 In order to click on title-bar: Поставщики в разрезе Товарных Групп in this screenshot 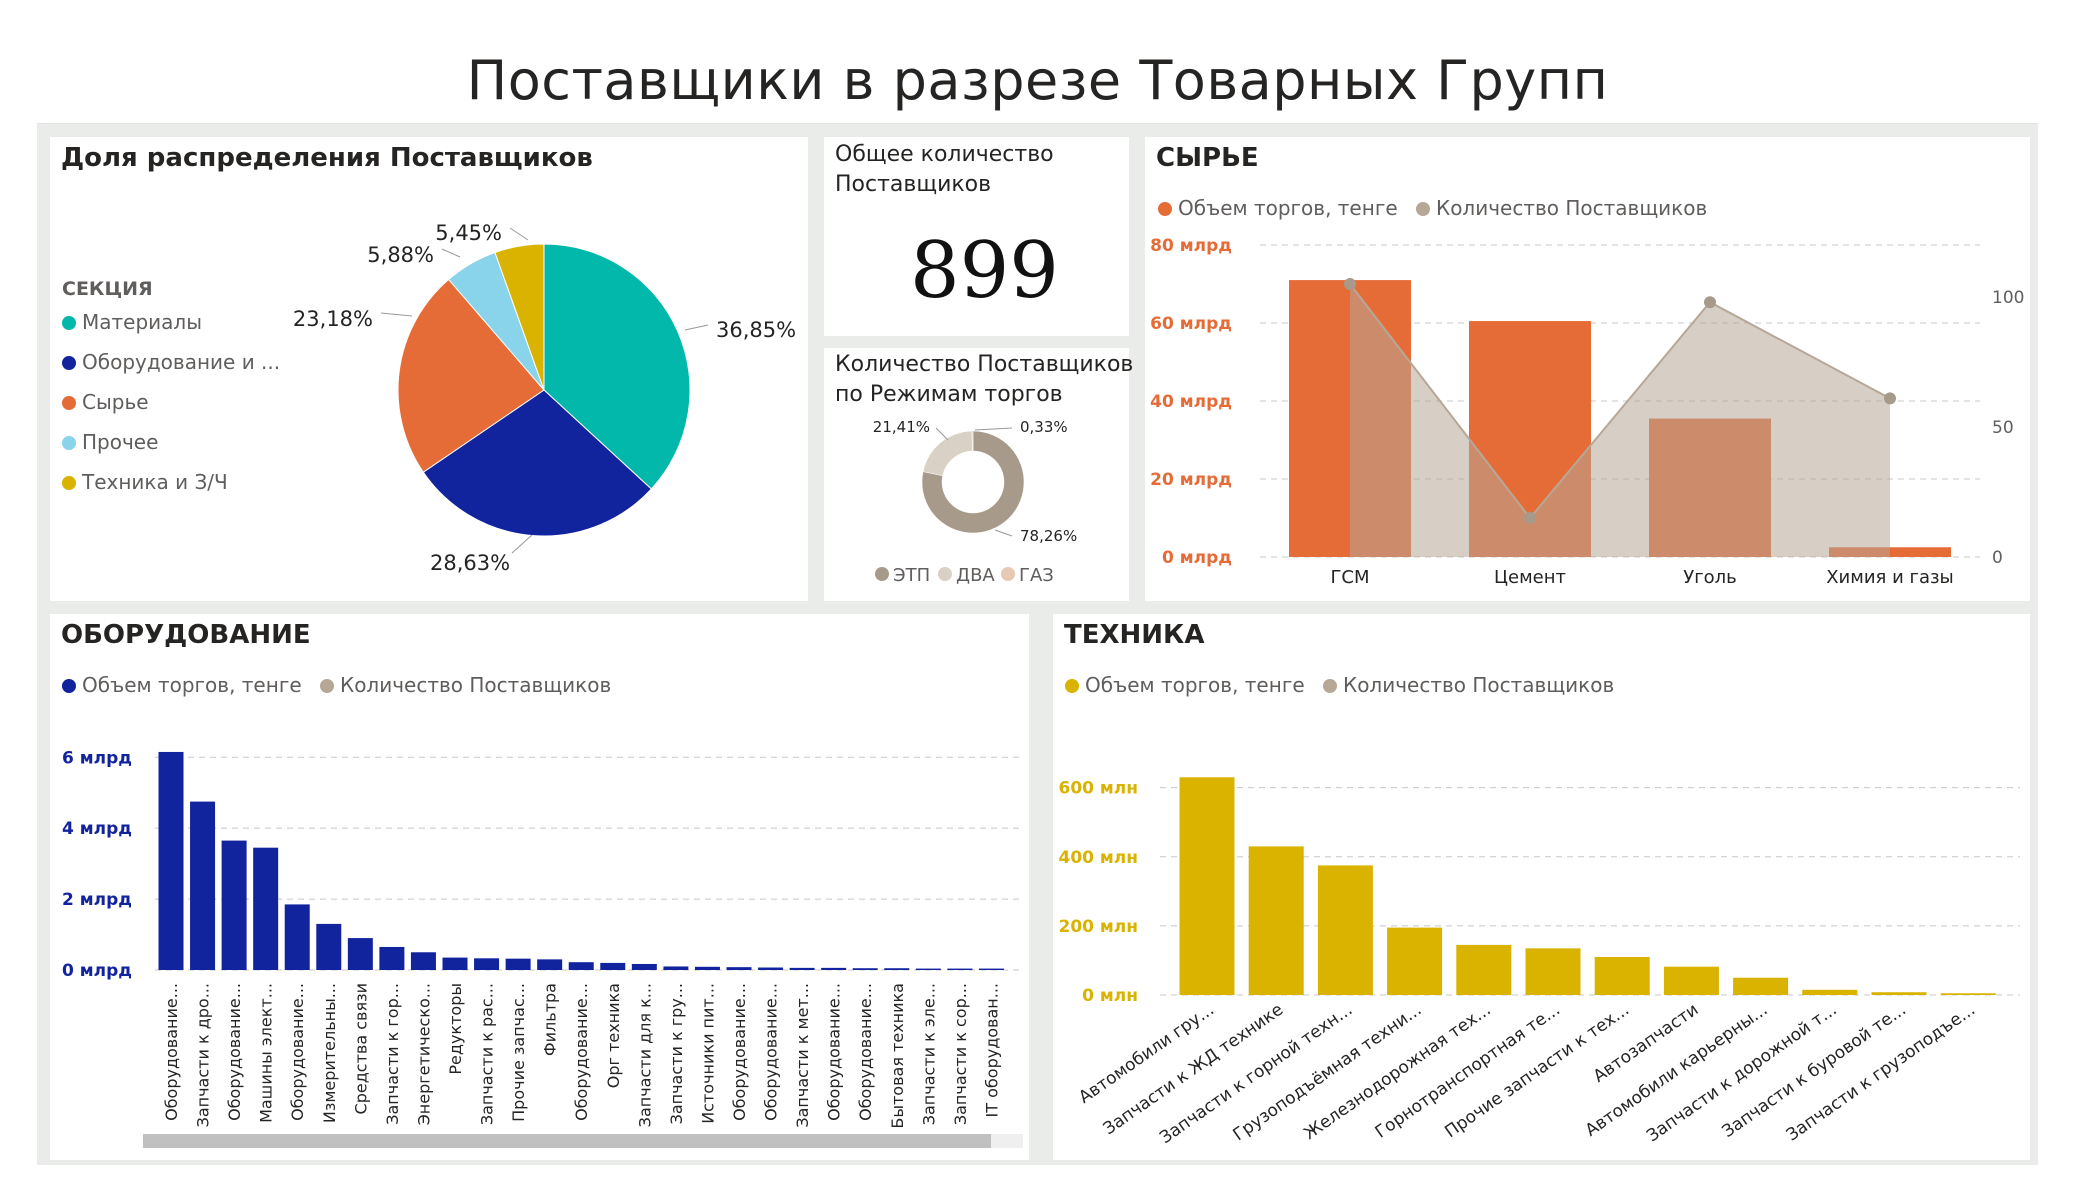, I will do `click(1037, 80)`.